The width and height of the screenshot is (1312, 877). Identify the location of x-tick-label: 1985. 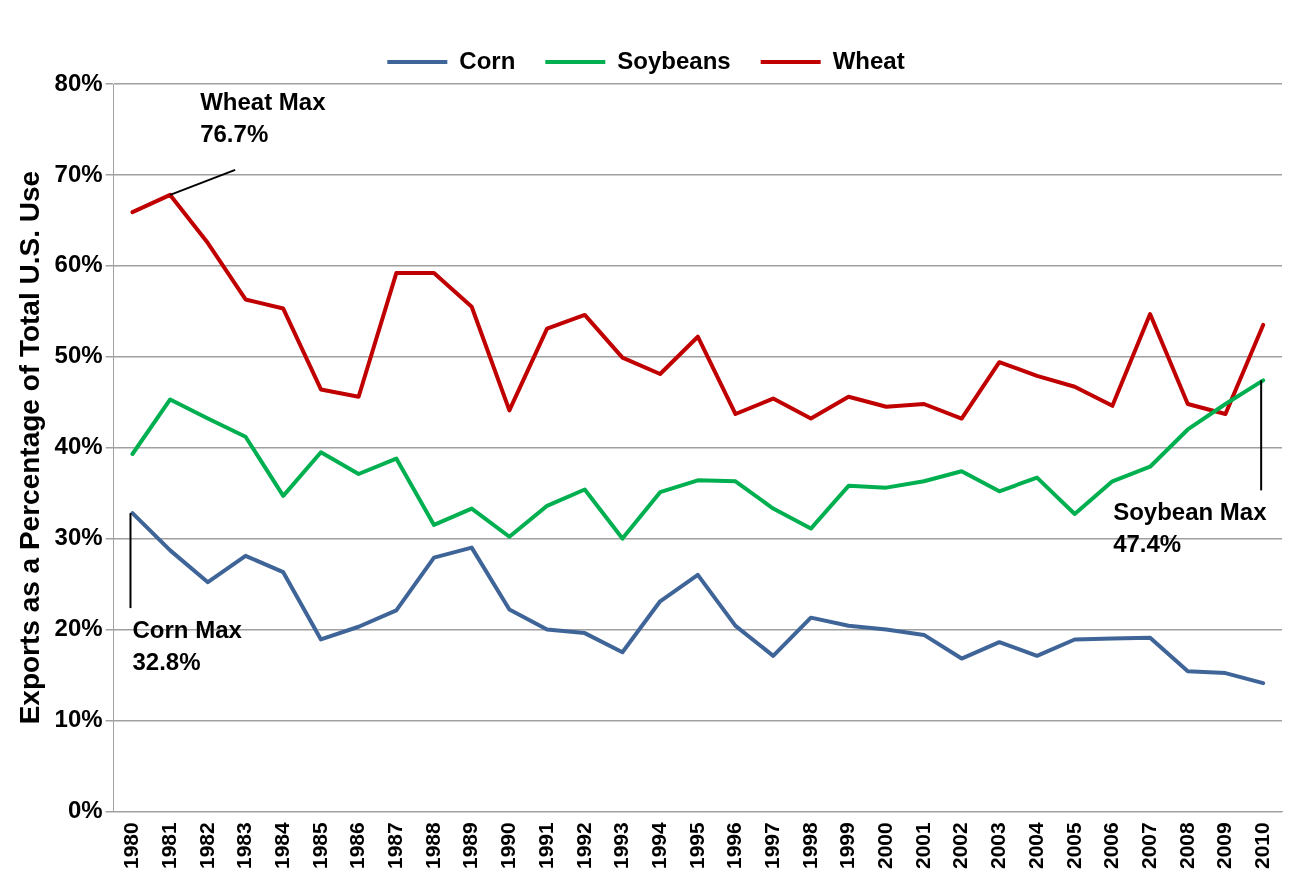
(319, 845).